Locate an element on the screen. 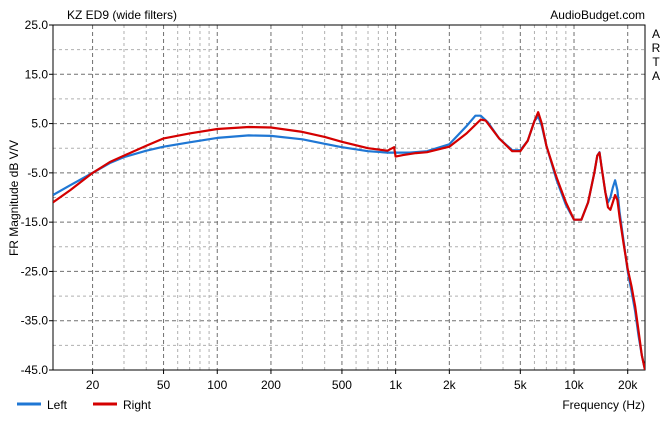 This screenshot has height=425, width=671. x-axis-label: Frequency (Hz) is located at coordinates (603, 405).